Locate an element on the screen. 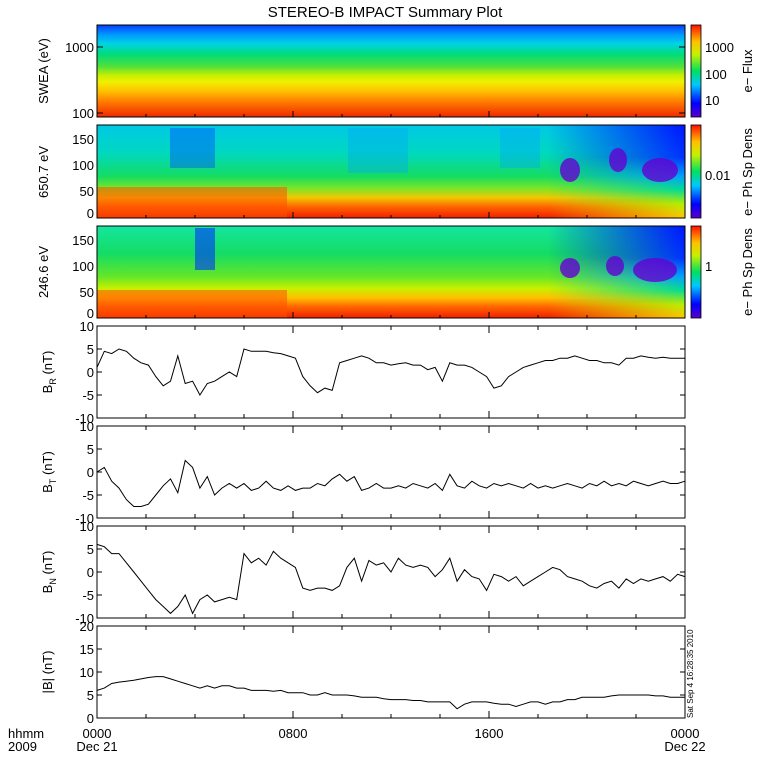  panel-ylabel: BR (nT) is located at coordinates (49, 372).